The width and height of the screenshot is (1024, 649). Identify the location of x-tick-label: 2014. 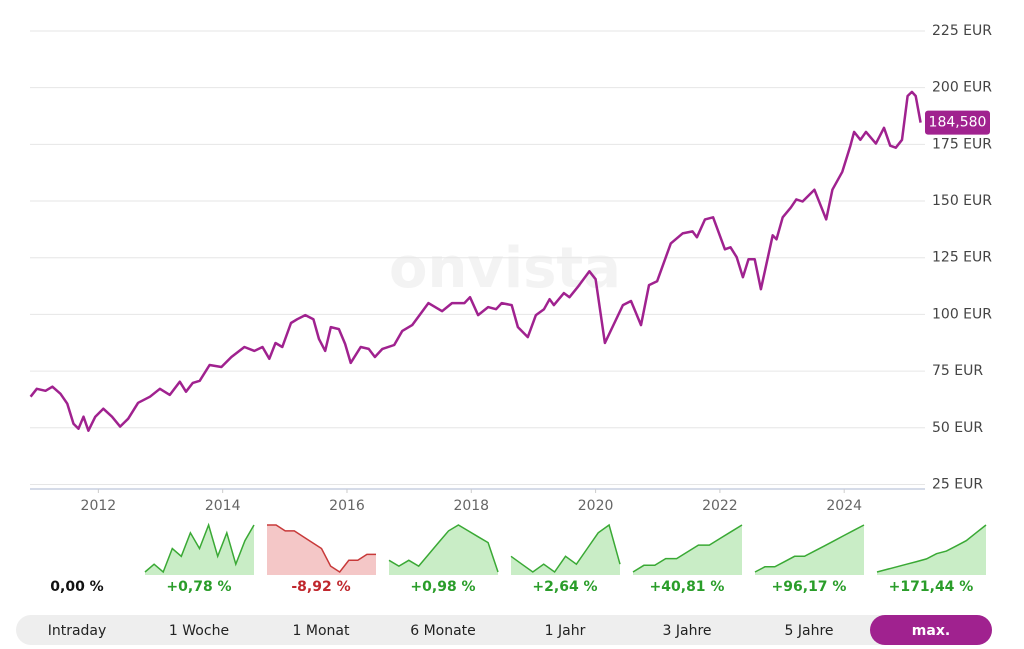
(223, 506).